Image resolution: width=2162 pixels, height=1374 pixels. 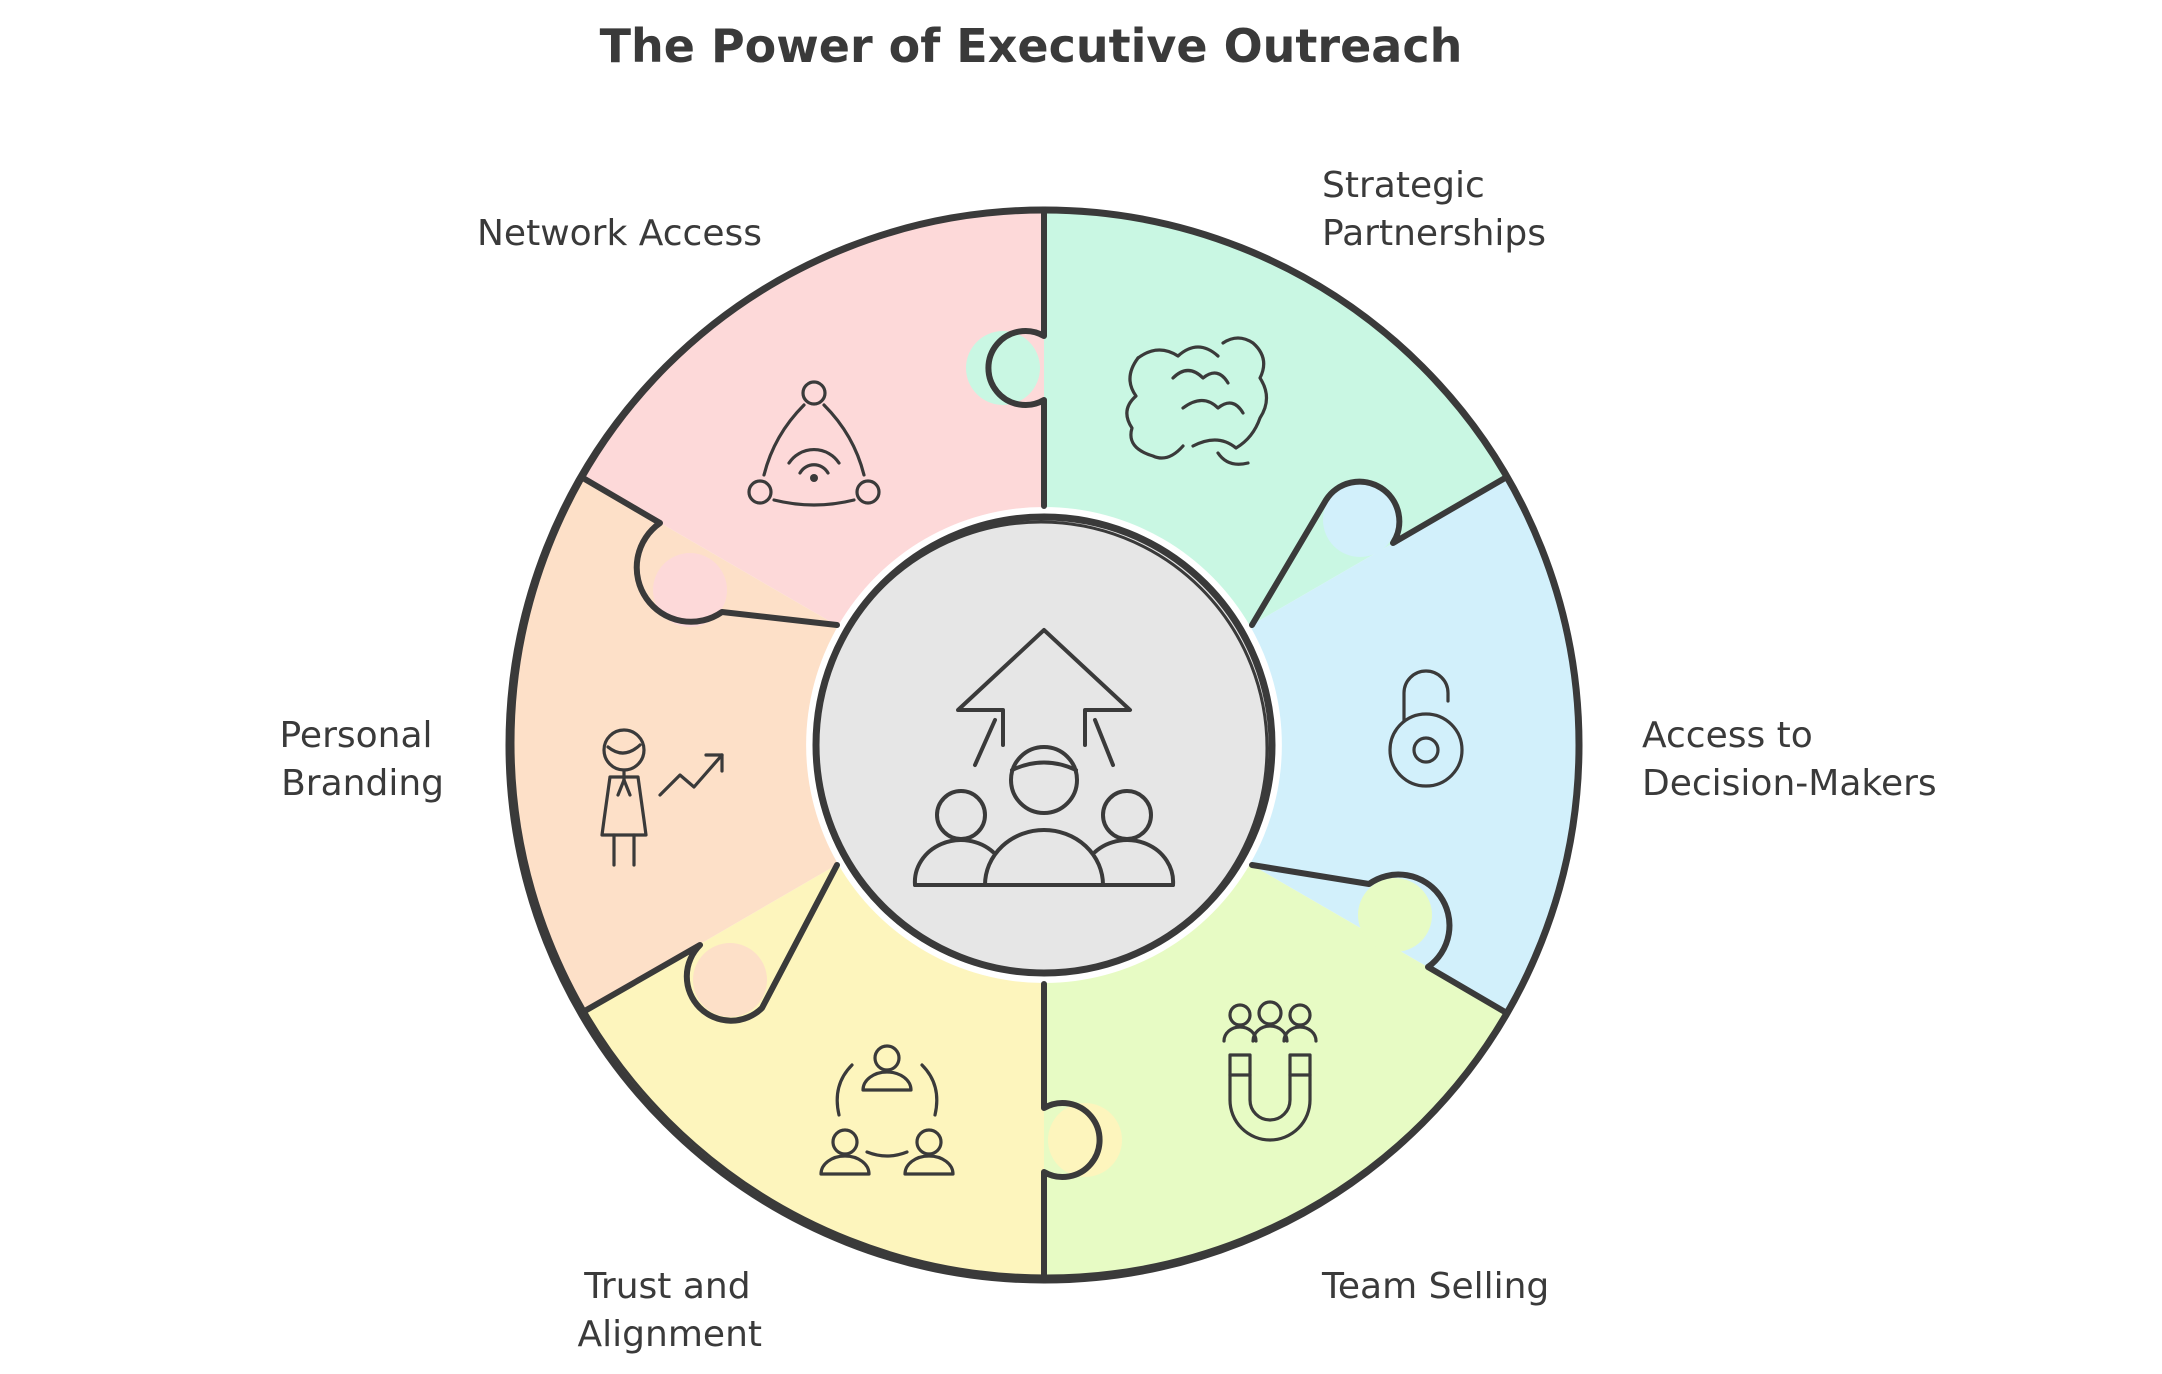 What do you see at coordinates (887, 1110) in the screenshot?
I see `people-cycle-icon` at bounding box center [887, 1110].